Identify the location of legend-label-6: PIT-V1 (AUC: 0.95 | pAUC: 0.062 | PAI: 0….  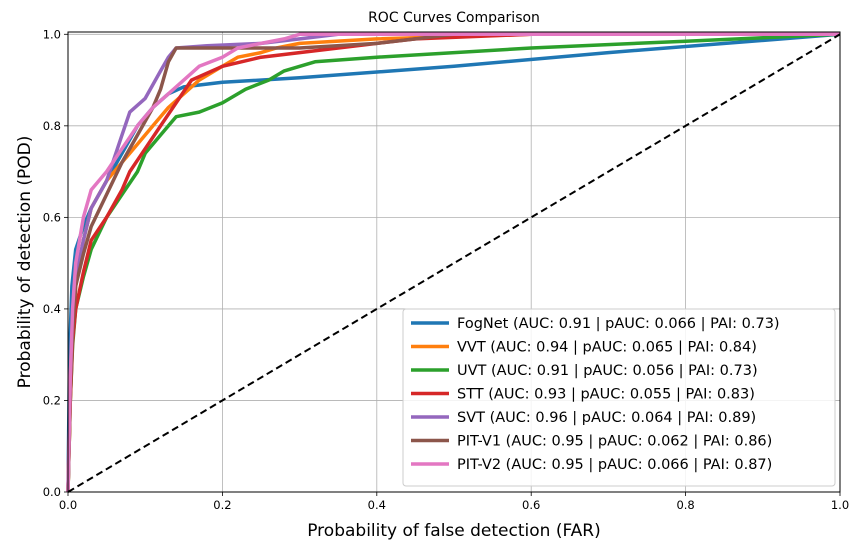
(614, 442).